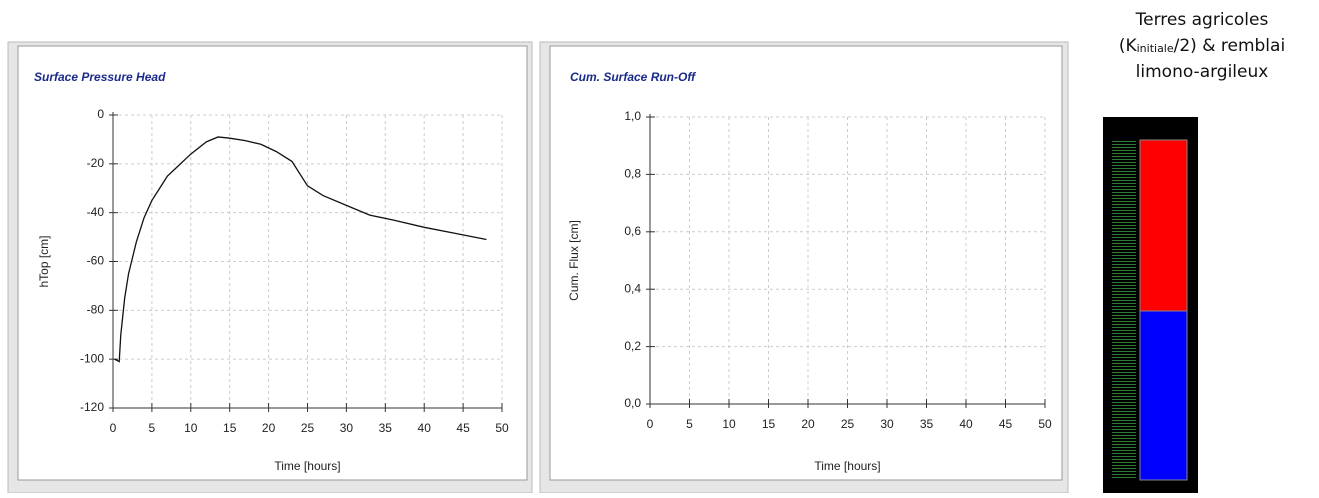  I want to click on profile-scale, so click(1124, 310).